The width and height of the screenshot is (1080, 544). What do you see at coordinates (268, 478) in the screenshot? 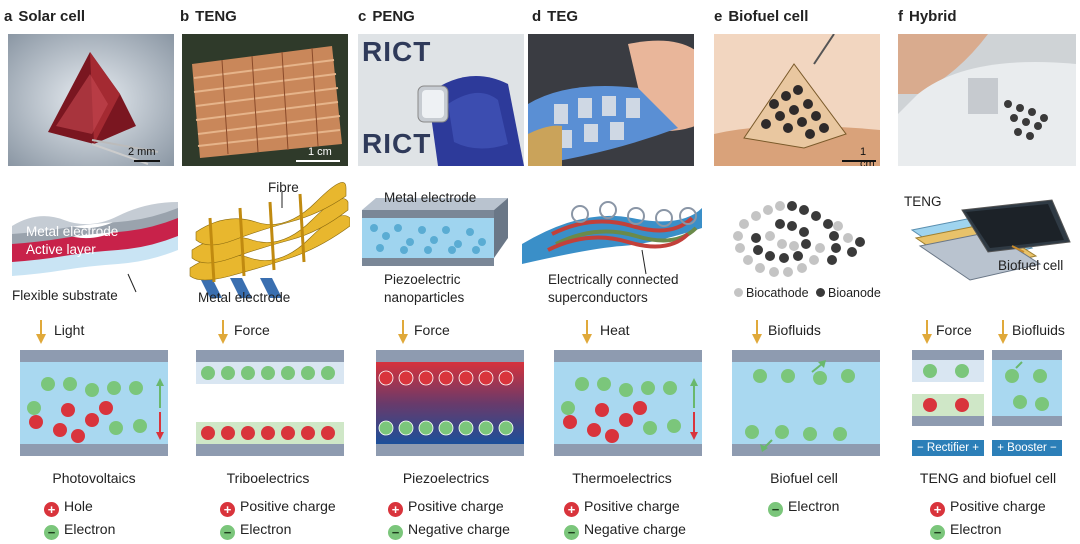
I see `effect-label: Triboelectrics` at bounding box center [268, 478].